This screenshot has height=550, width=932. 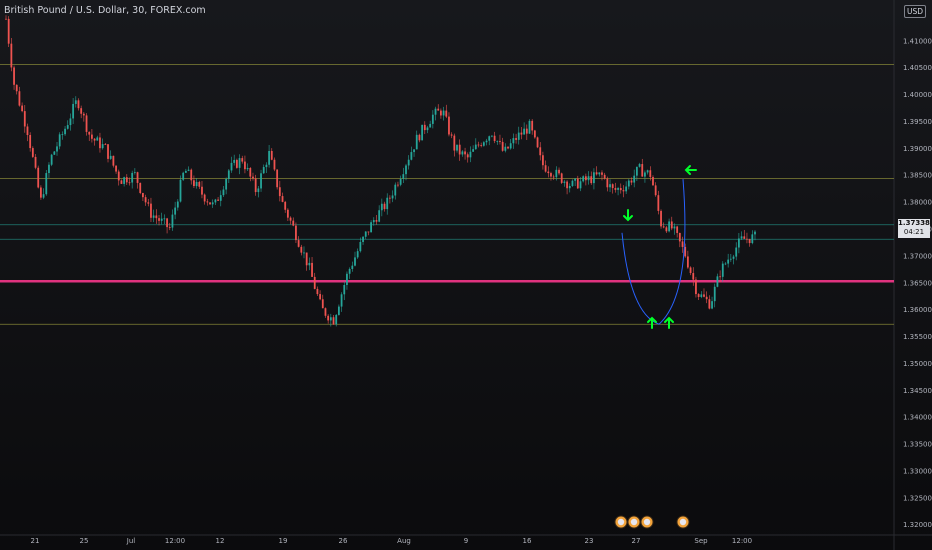 What do you see at coordinates (914, 223) in the screenshot?
I see `last-price: 1.37338` at bounding box center [914, 223].